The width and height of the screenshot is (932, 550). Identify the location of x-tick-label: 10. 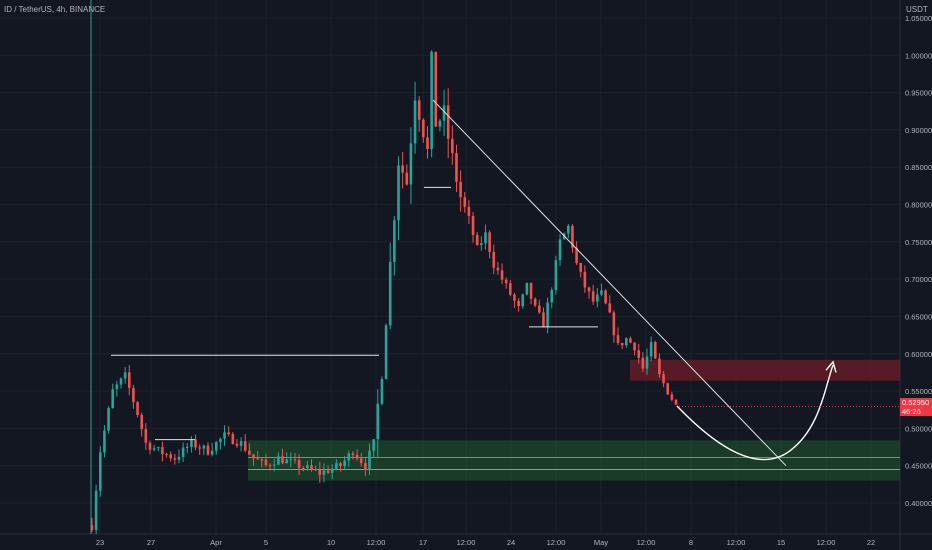
(331, 542).